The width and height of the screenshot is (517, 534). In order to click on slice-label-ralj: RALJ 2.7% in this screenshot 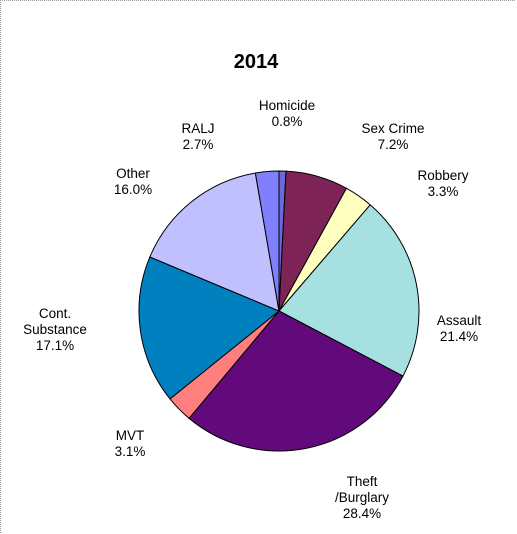, I will do `click(197, 136)`.